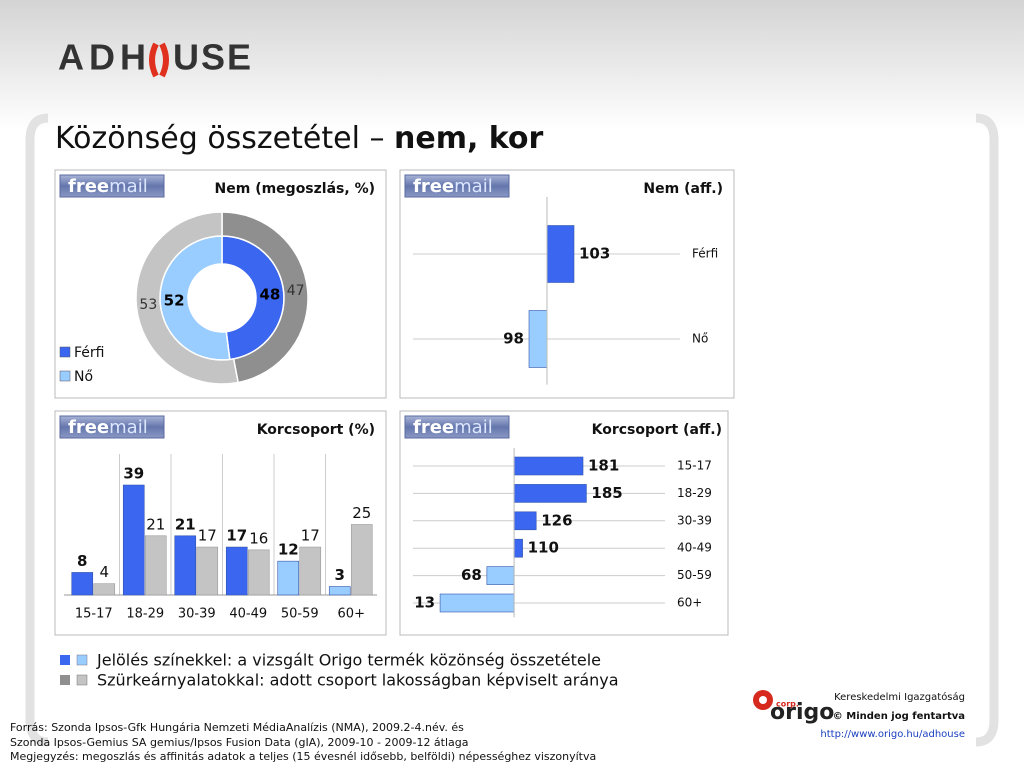  Describe the element at coordinates (102, 57) in the screenshot. I see `logo-left: ADH` at that location.